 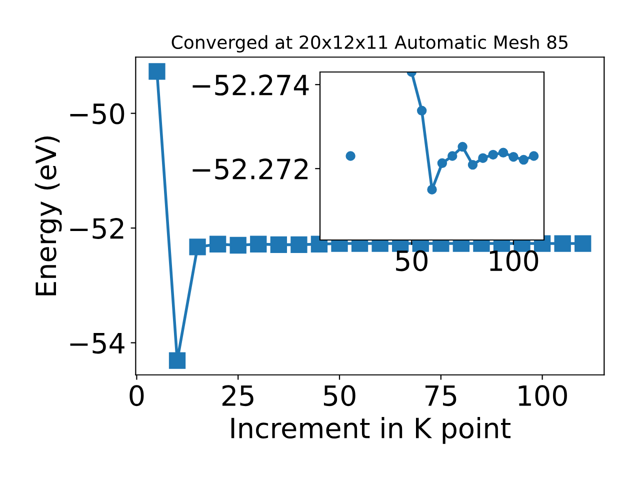 I want to click on chart-title: Converged at 20x12x11 Automatic Mesh 85, so click(x=370, y=44).